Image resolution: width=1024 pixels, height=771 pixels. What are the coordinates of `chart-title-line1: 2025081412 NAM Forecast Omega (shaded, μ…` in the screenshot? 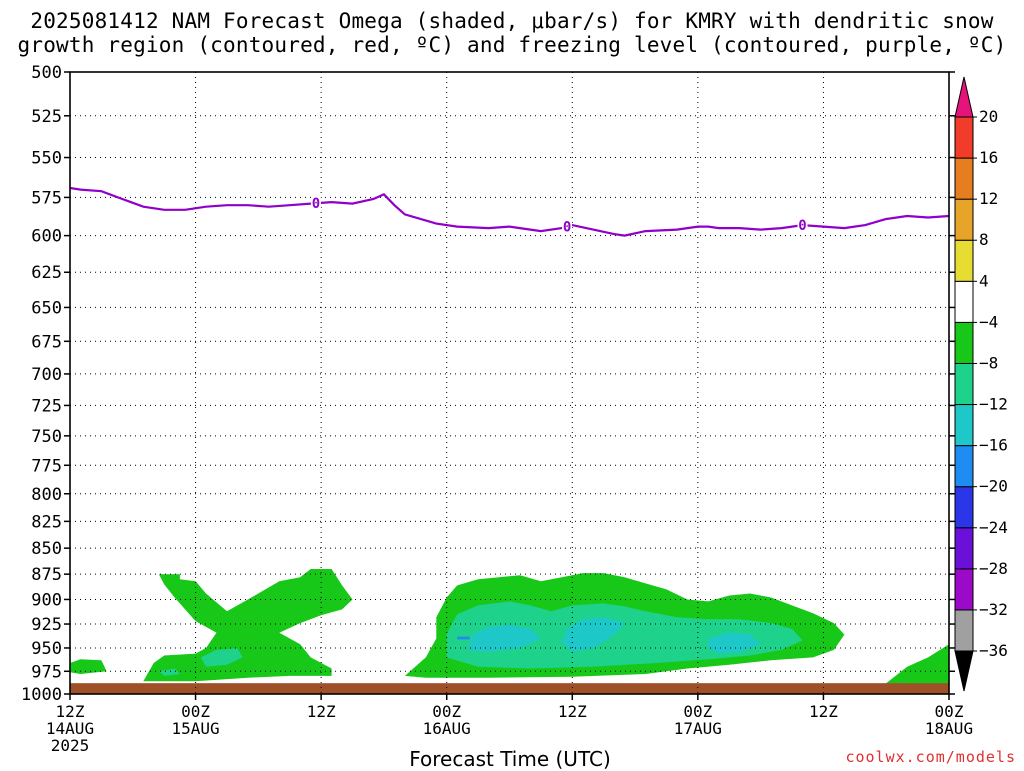 It's located at (512, 21).